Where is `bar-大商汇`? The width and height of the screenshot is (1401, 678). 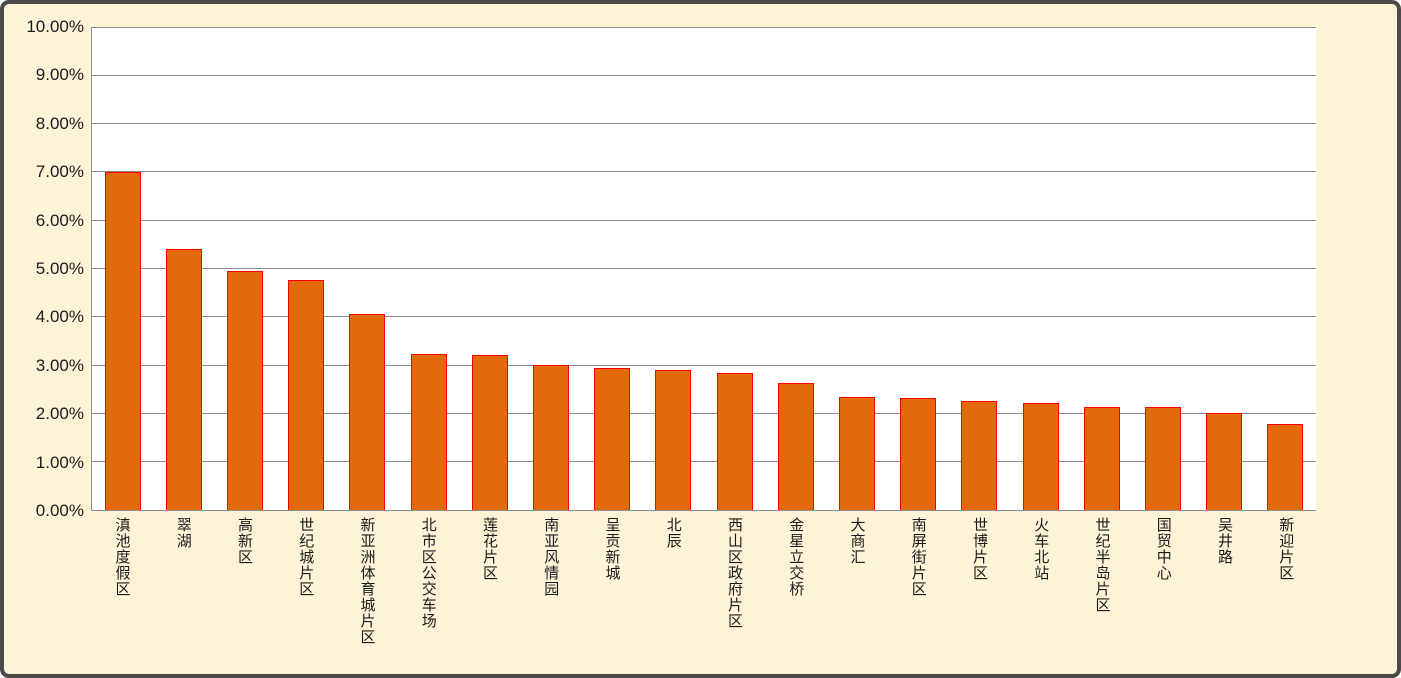 bar-大商汇 is located at coordinates (857, 453).